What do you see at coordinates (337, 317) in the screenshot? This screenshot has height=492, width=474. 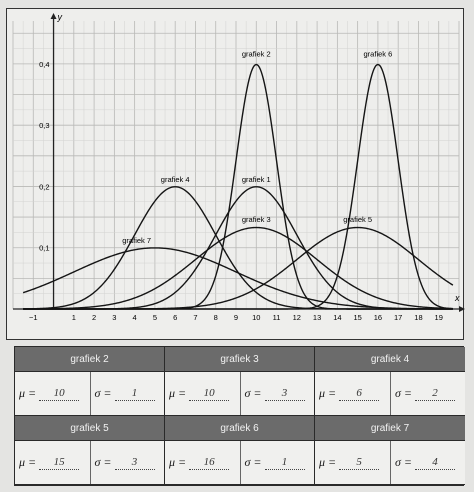 I see `x-tick-label: 14` at bounding box center [337, 317].